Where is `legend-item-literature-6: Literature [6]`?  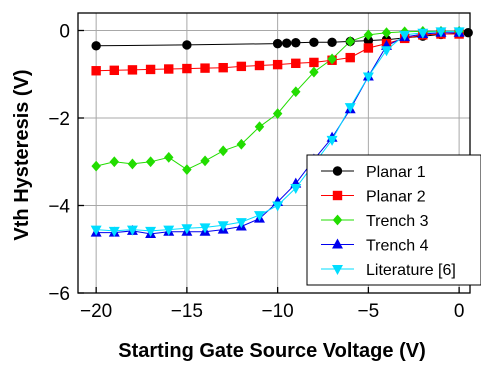 legend-item-literature-6: Literature [6] is located at coordinates (388, 270).